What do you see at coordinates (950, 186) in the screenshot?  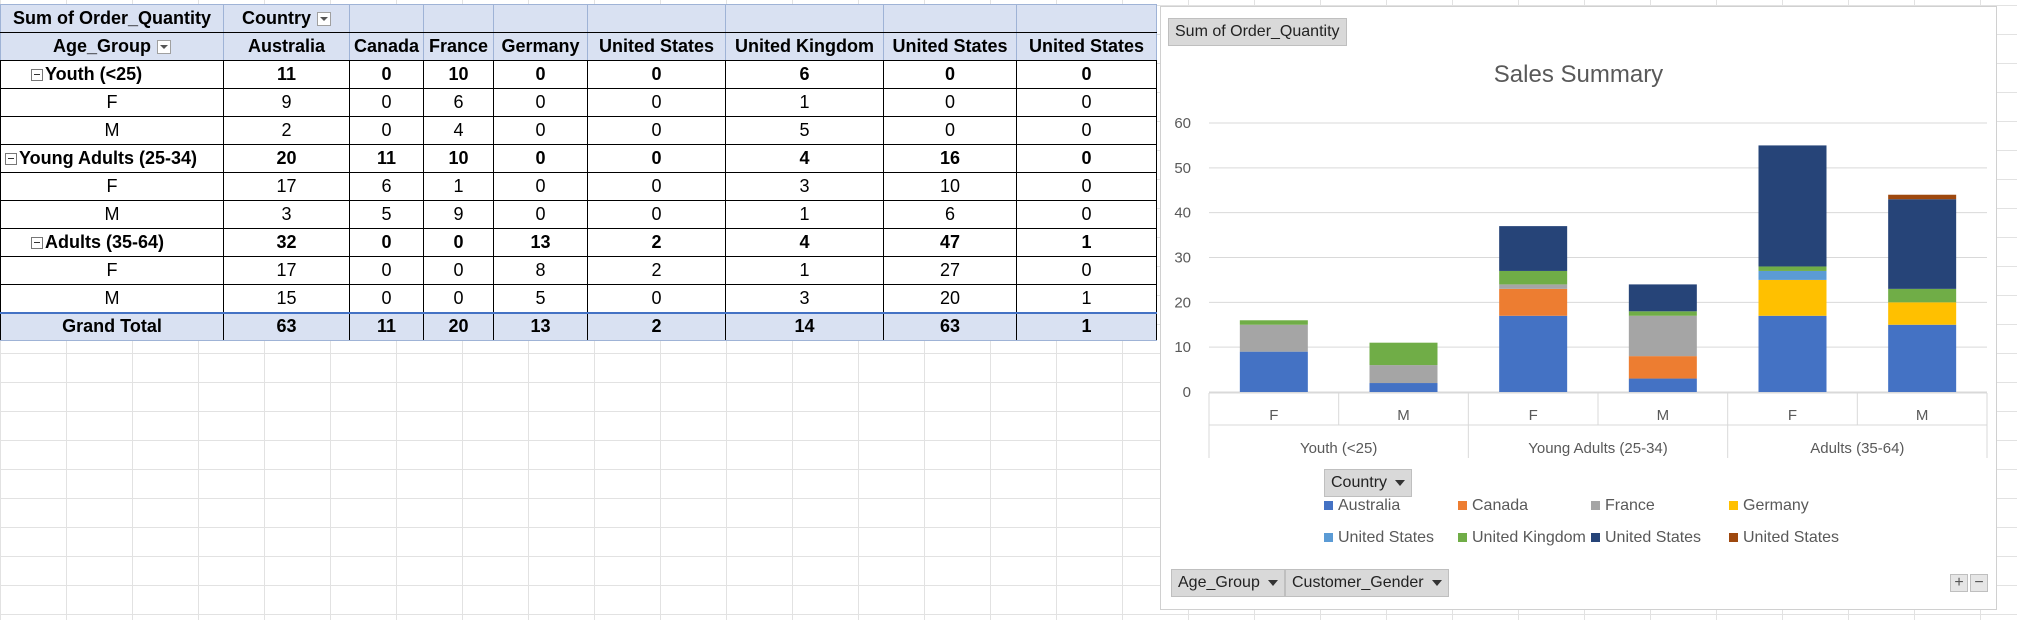 I see `pivot-value-cell: 10` at bounding box center [950, 186].